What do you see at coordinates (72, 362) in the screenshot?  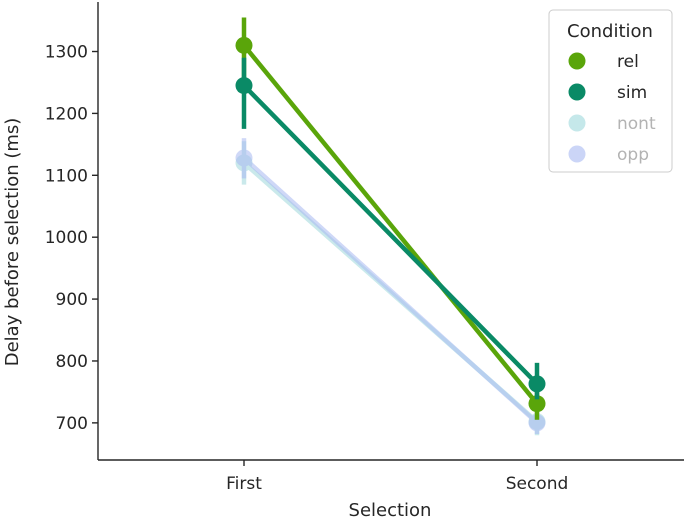 I see `y-tick-label: 800` at bounding box center [72, 362].